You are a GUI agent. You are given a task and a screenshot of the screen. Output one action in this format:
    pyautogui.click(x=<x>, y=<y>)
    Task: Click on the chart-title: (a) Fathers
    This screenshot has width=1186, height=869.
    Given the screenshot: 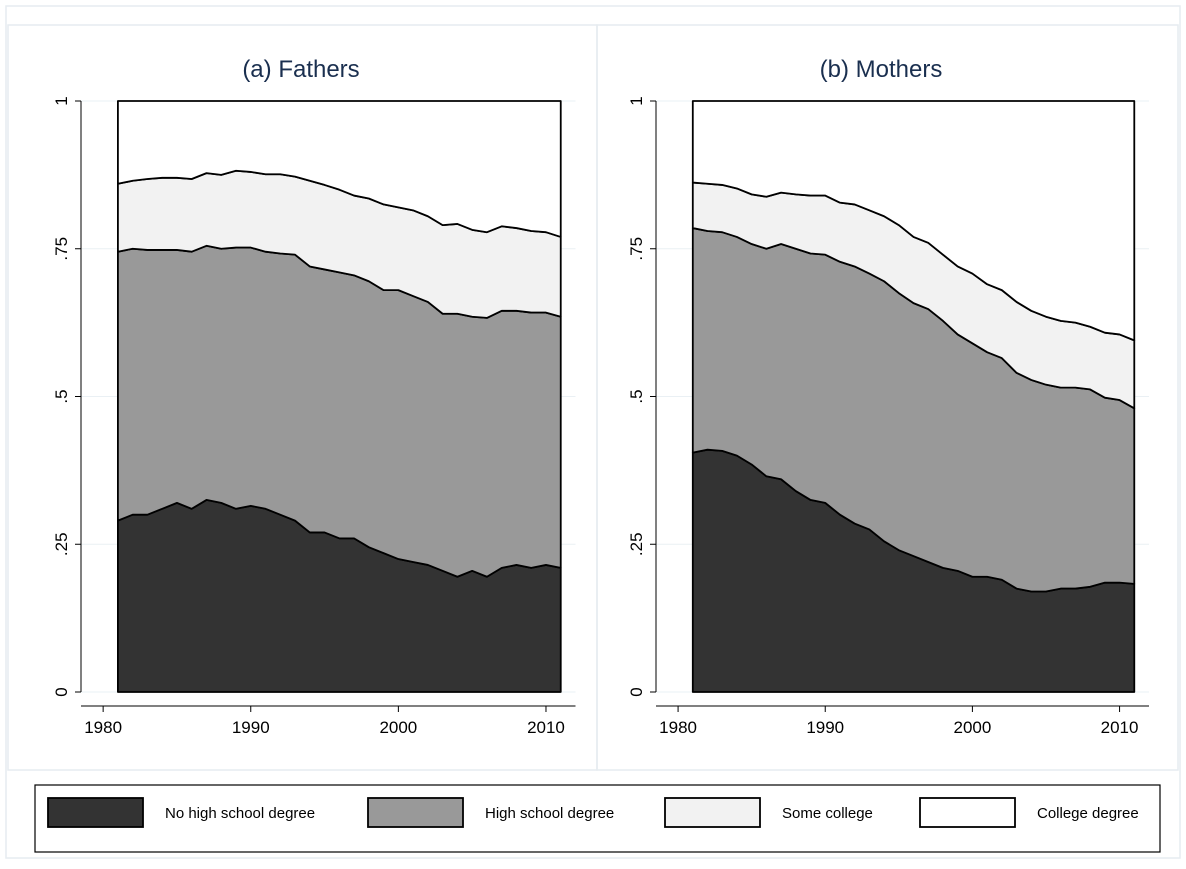 What is the action you would take?
    pyautogui.click(x=300, y=69)
    